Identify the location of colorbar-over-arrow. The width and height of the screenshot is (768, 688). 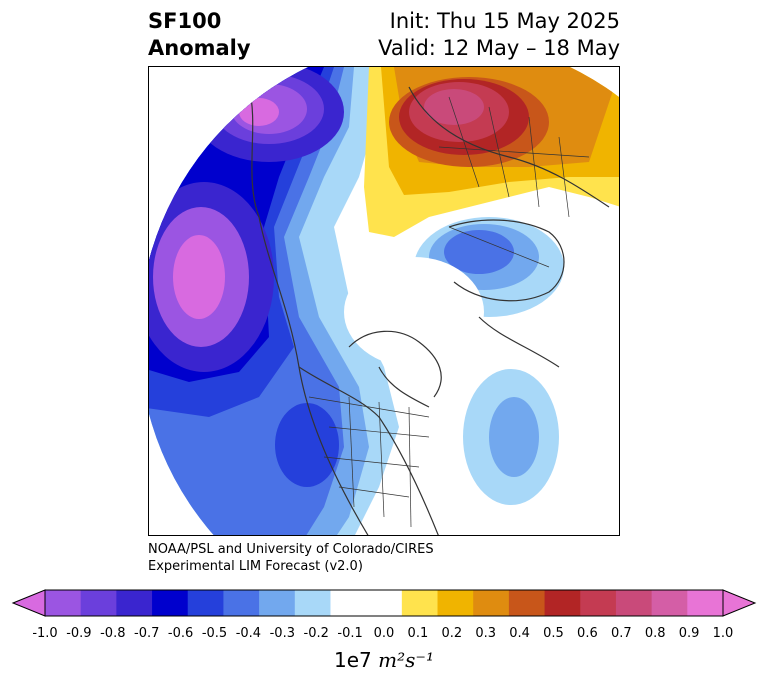
(739, 603).